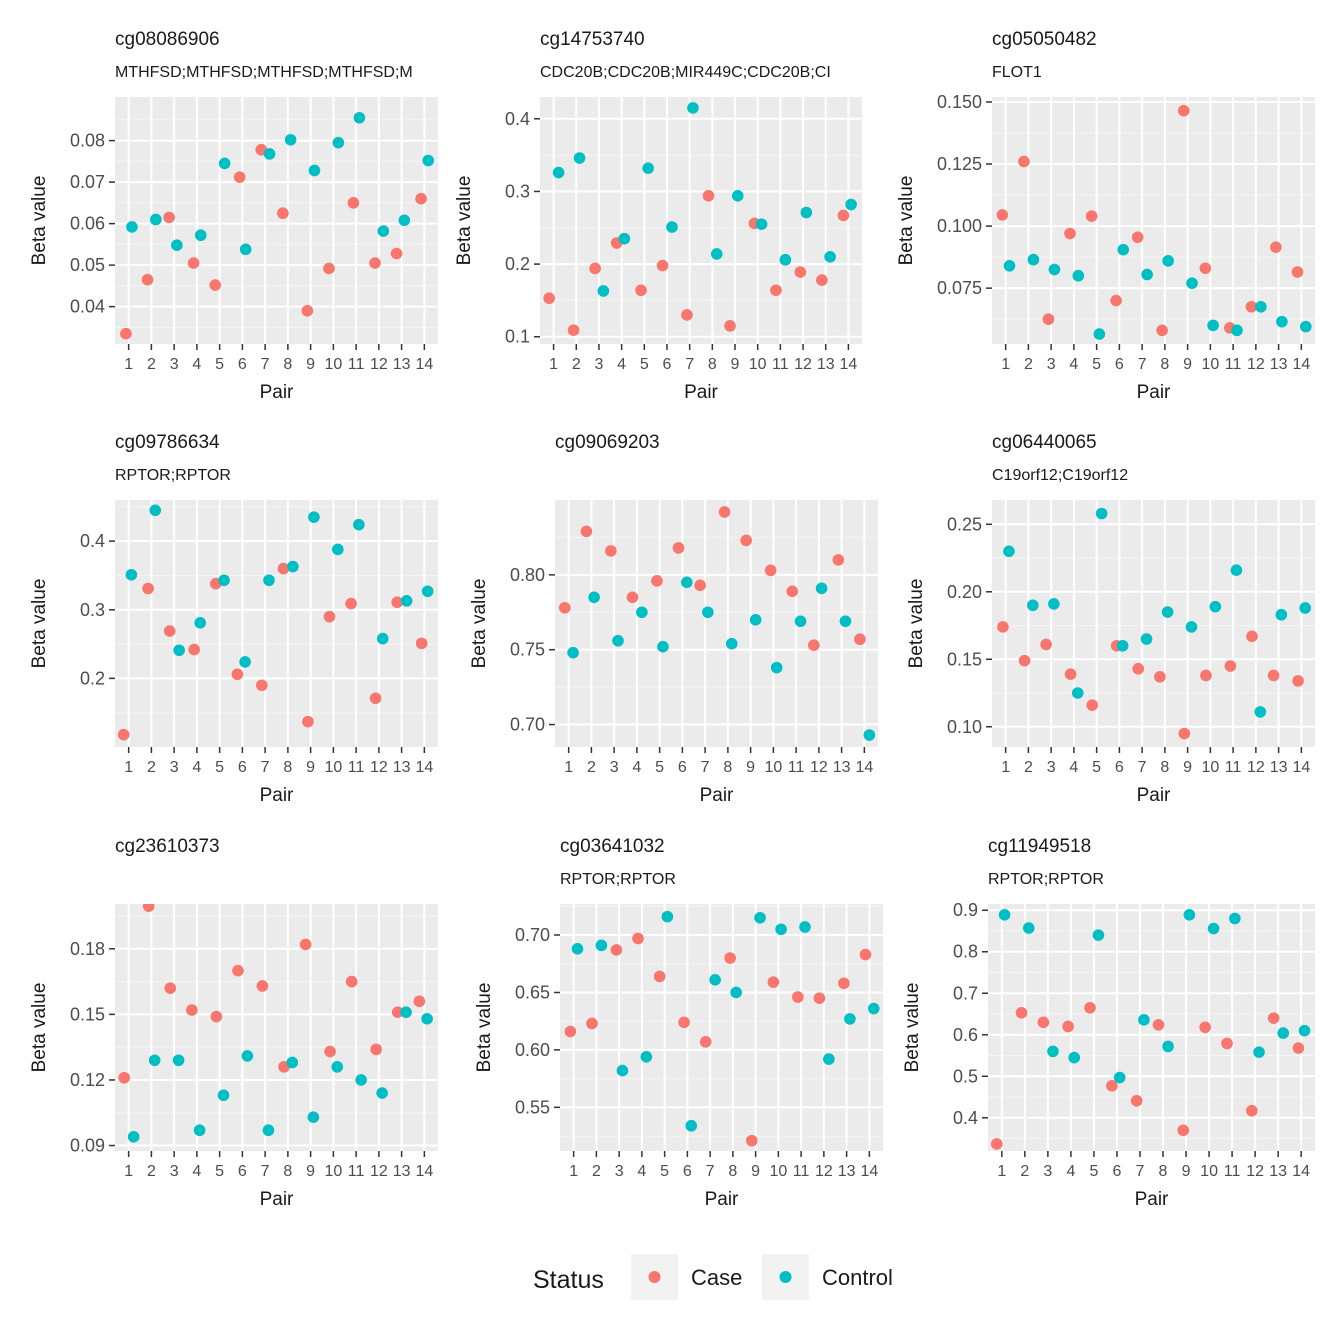 The height and width of the screenshot is (1344, 1344). Describe the element at coordinates (276, 1027) in the screenshot. I see `plot-panel` at that location.